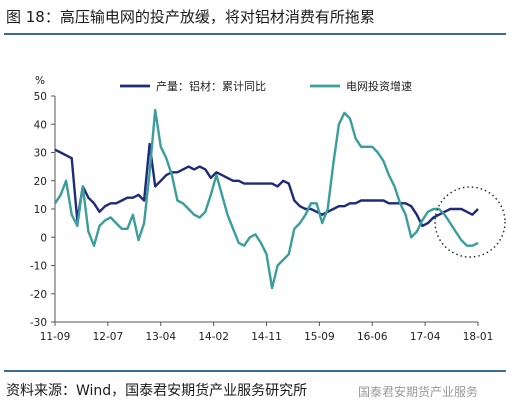  I want to click on source-divider, so click(255, 371).